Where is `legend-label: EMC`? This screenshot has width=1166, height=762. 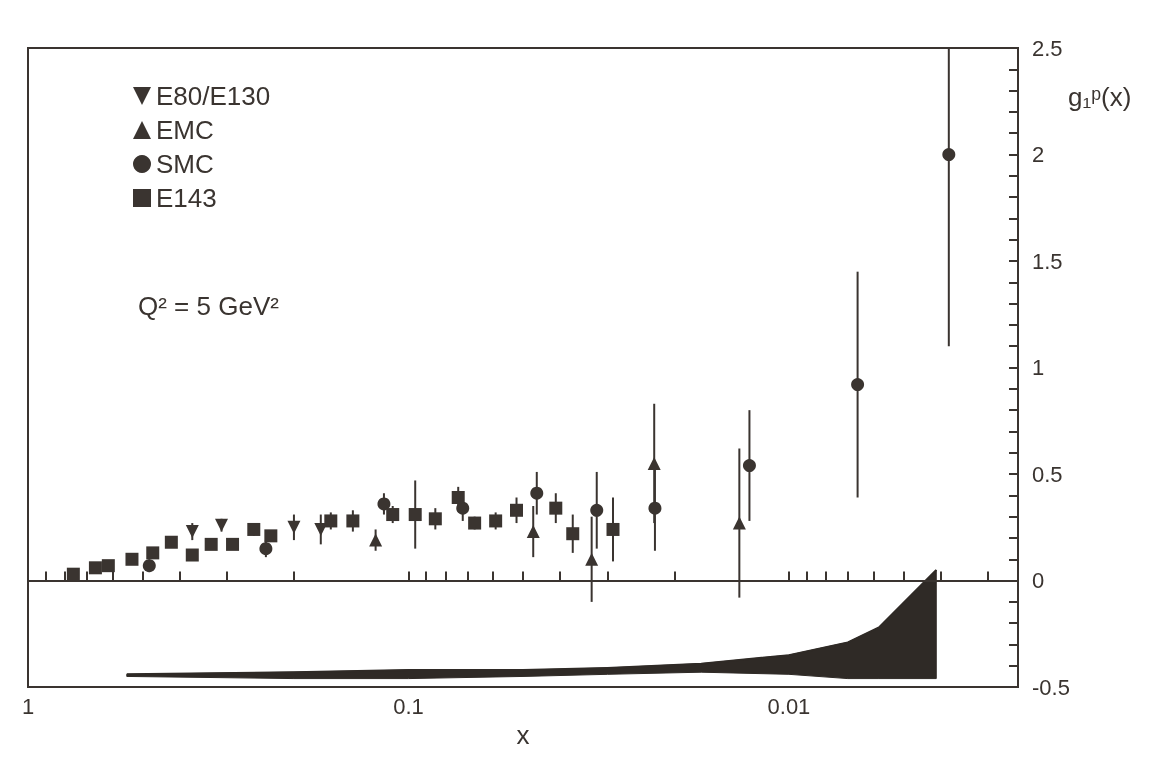
legend-label: EMC is located at coordinates (185, 130).